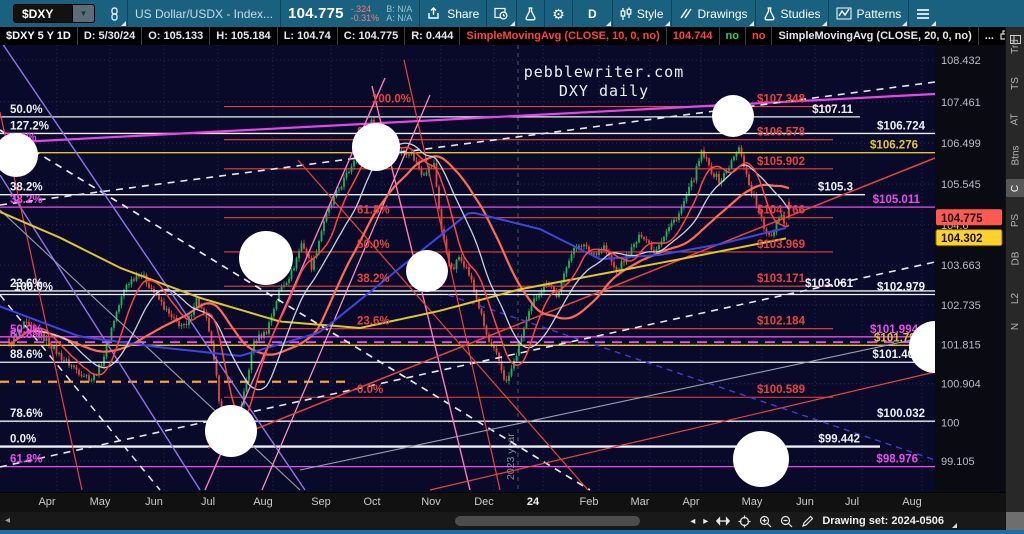  Describe the element at coordinates (752, 502) in the screenshot. I see `time-axis-label: May` at that location.